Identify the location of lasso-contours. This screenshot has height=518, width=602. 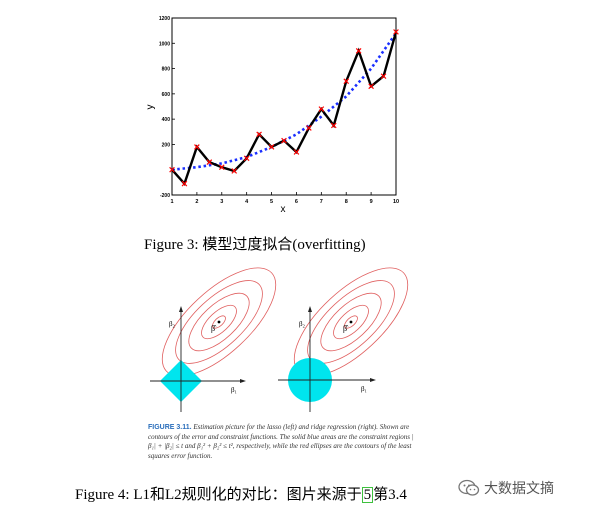
(219, 322).